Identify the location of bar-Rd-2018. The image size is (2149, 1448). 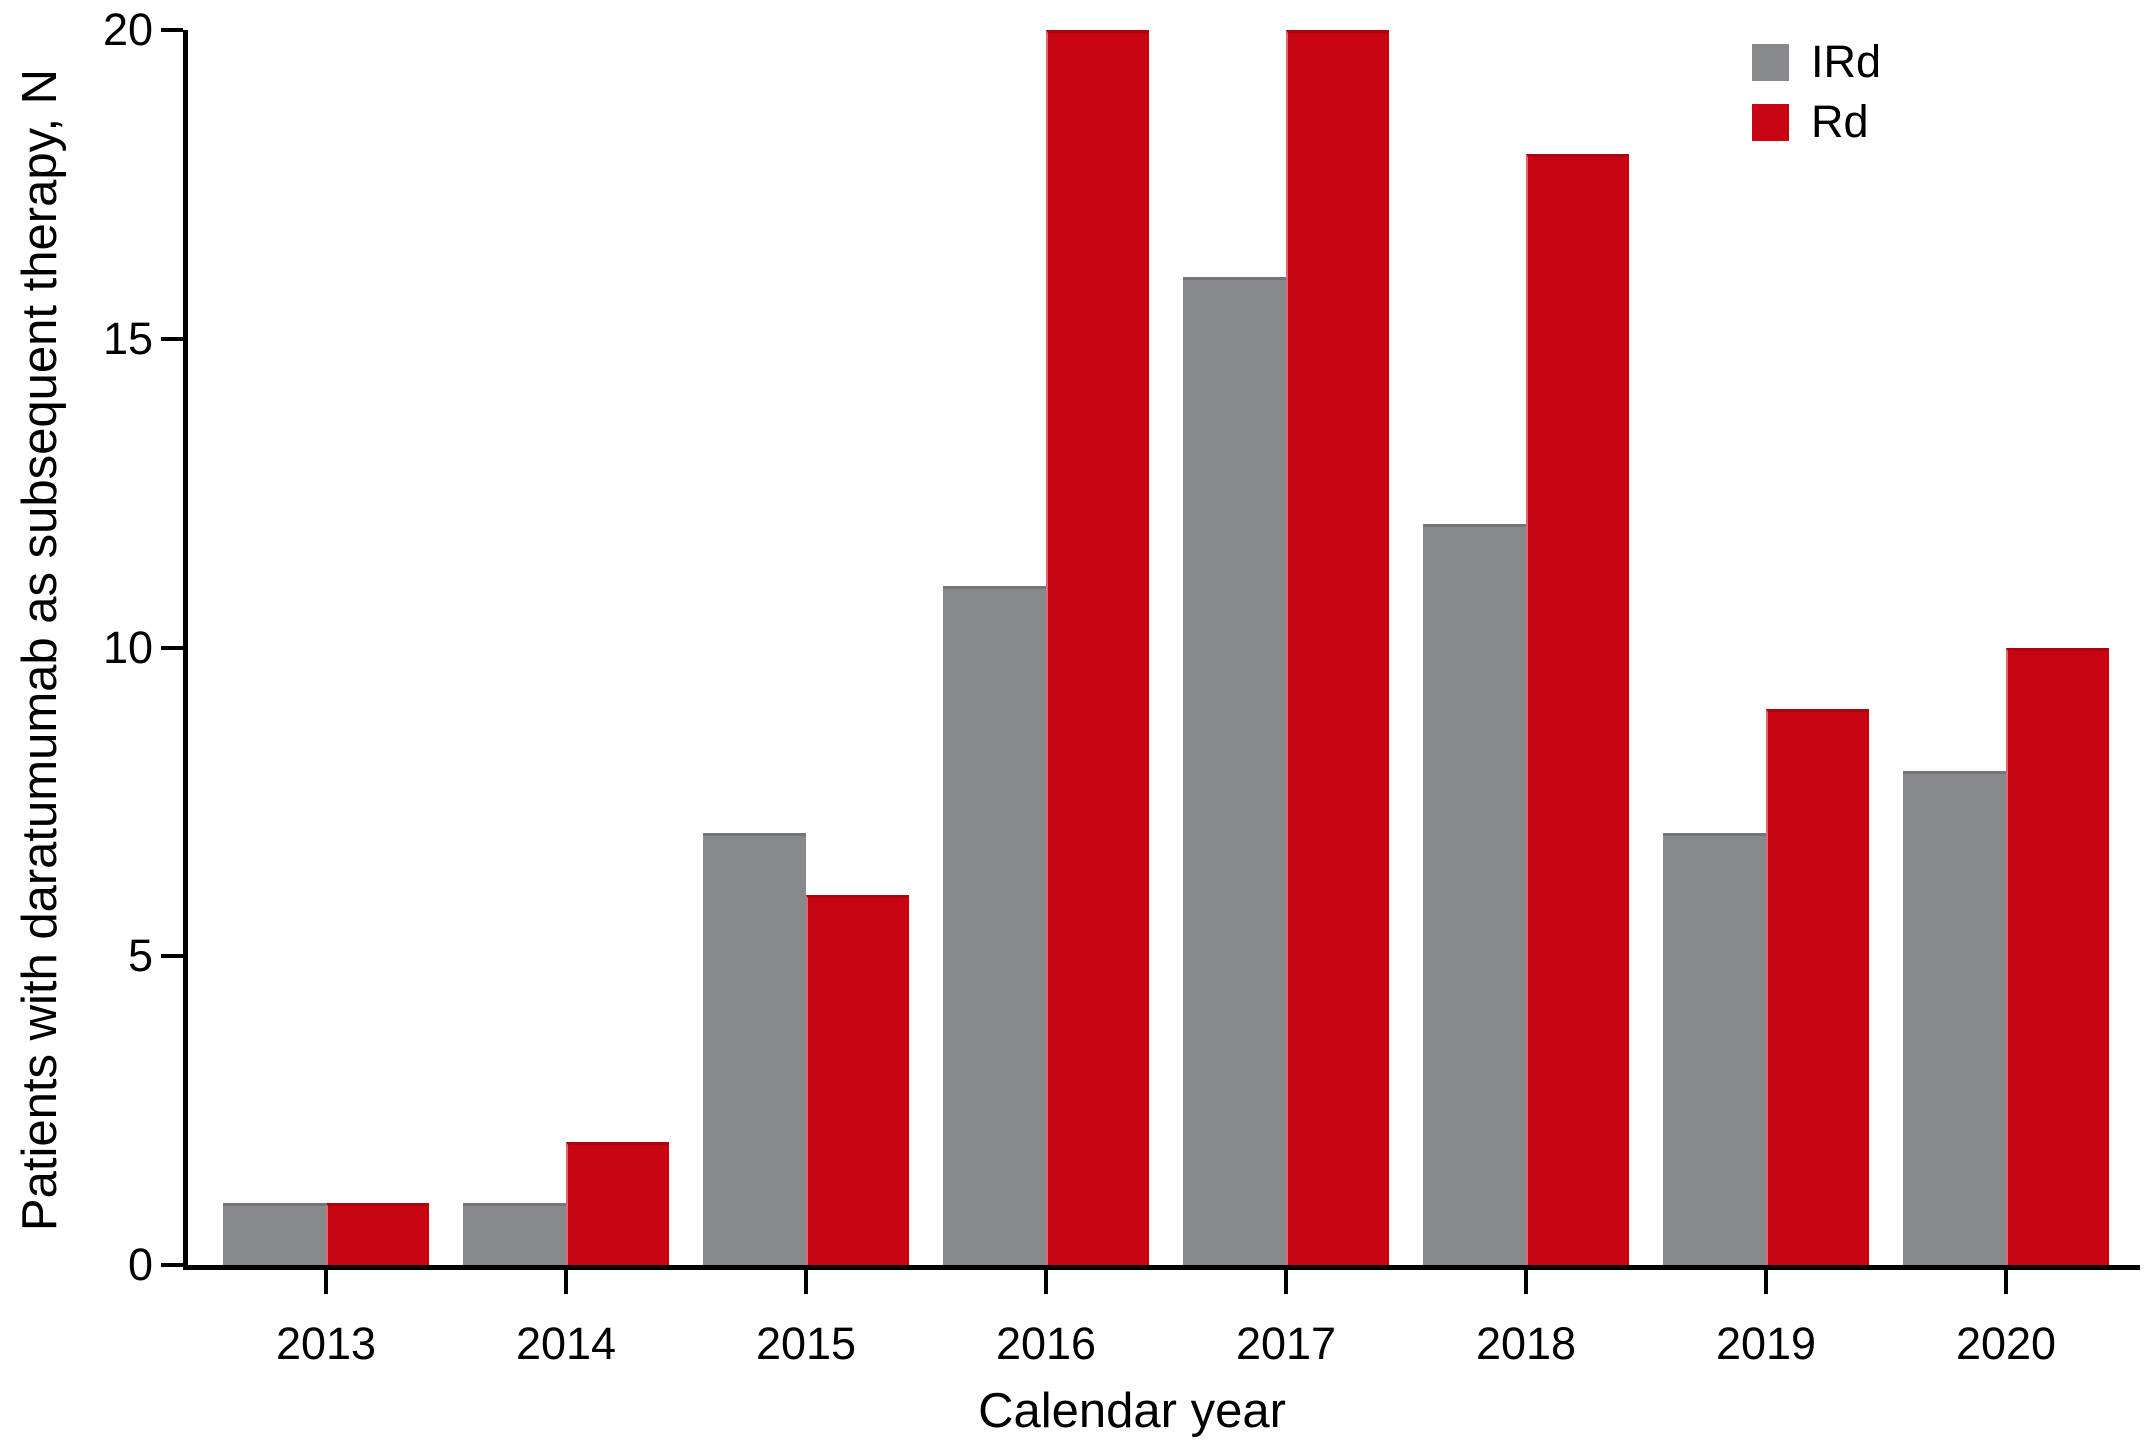
(1577, 709).